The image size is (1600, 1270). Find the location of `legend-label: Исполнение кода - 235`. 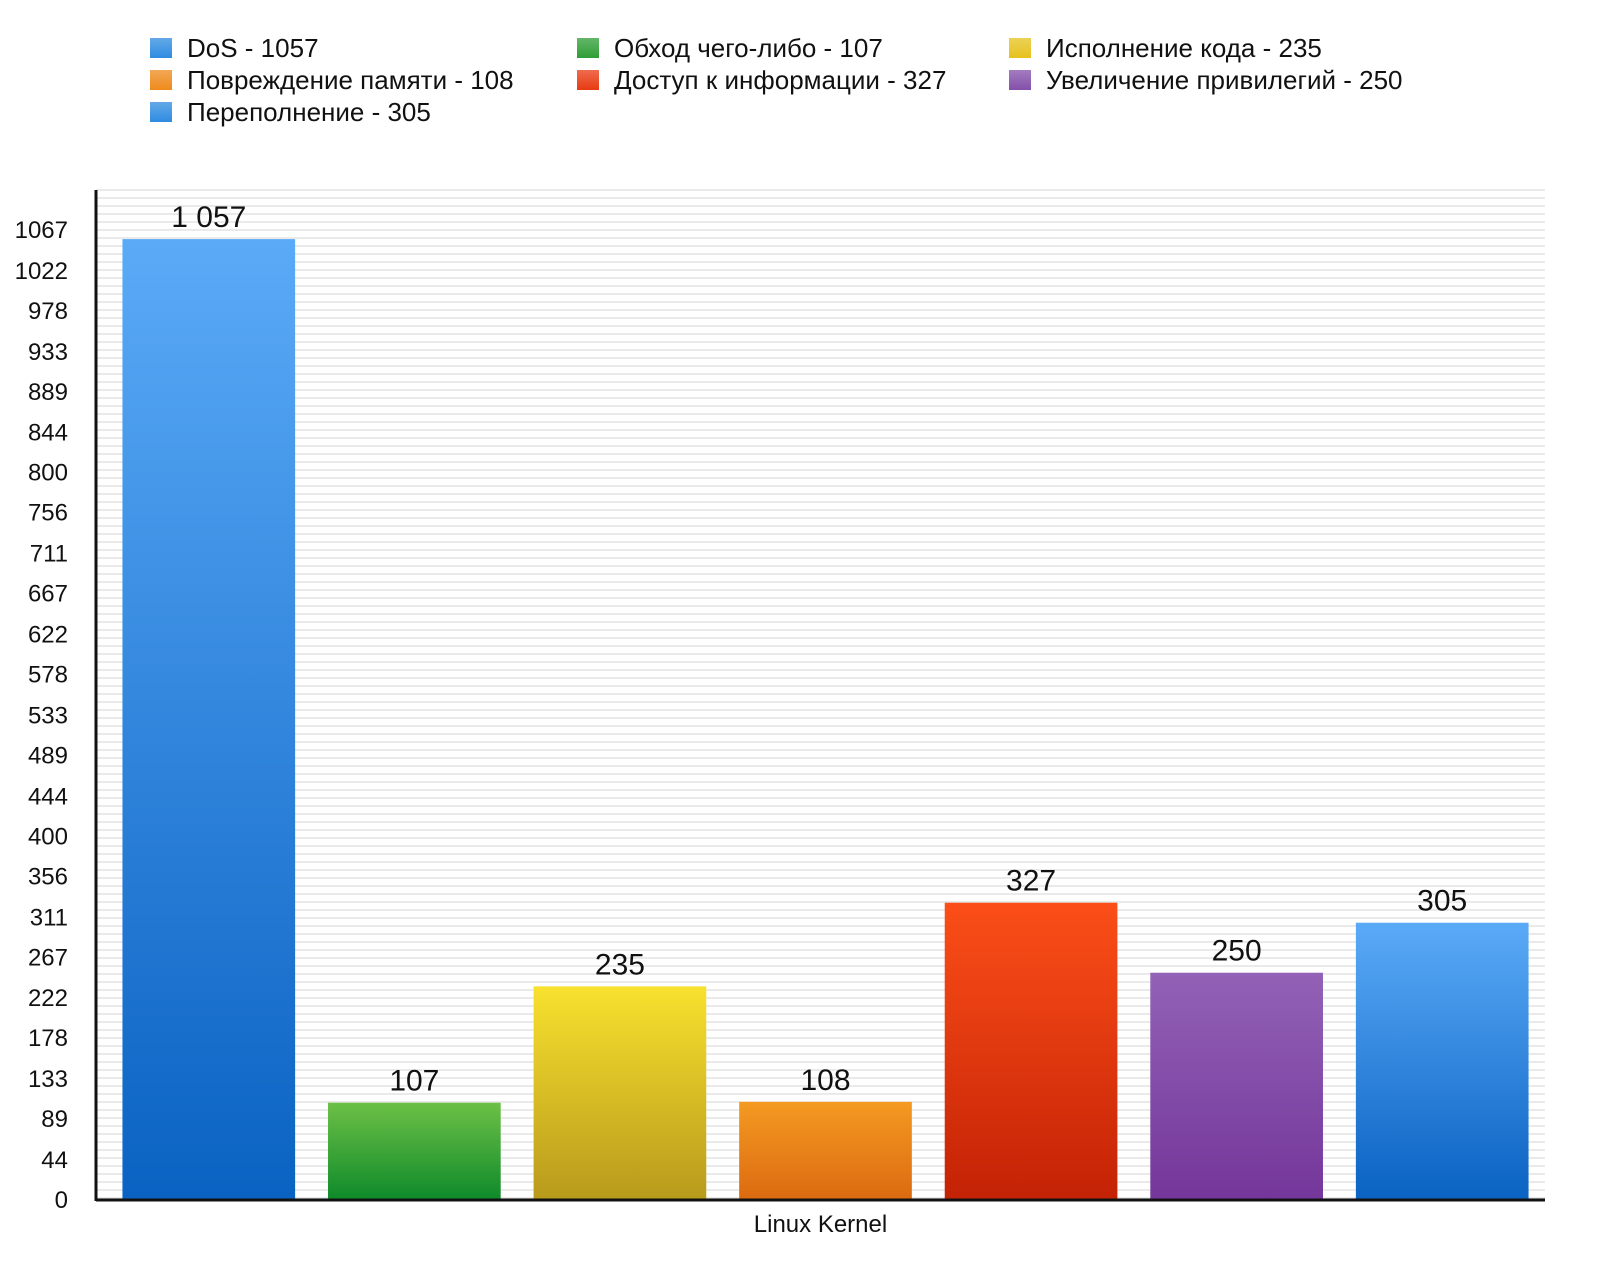

legend-label: Исполнение кода - 235 is located at coordinates (1184, 48).